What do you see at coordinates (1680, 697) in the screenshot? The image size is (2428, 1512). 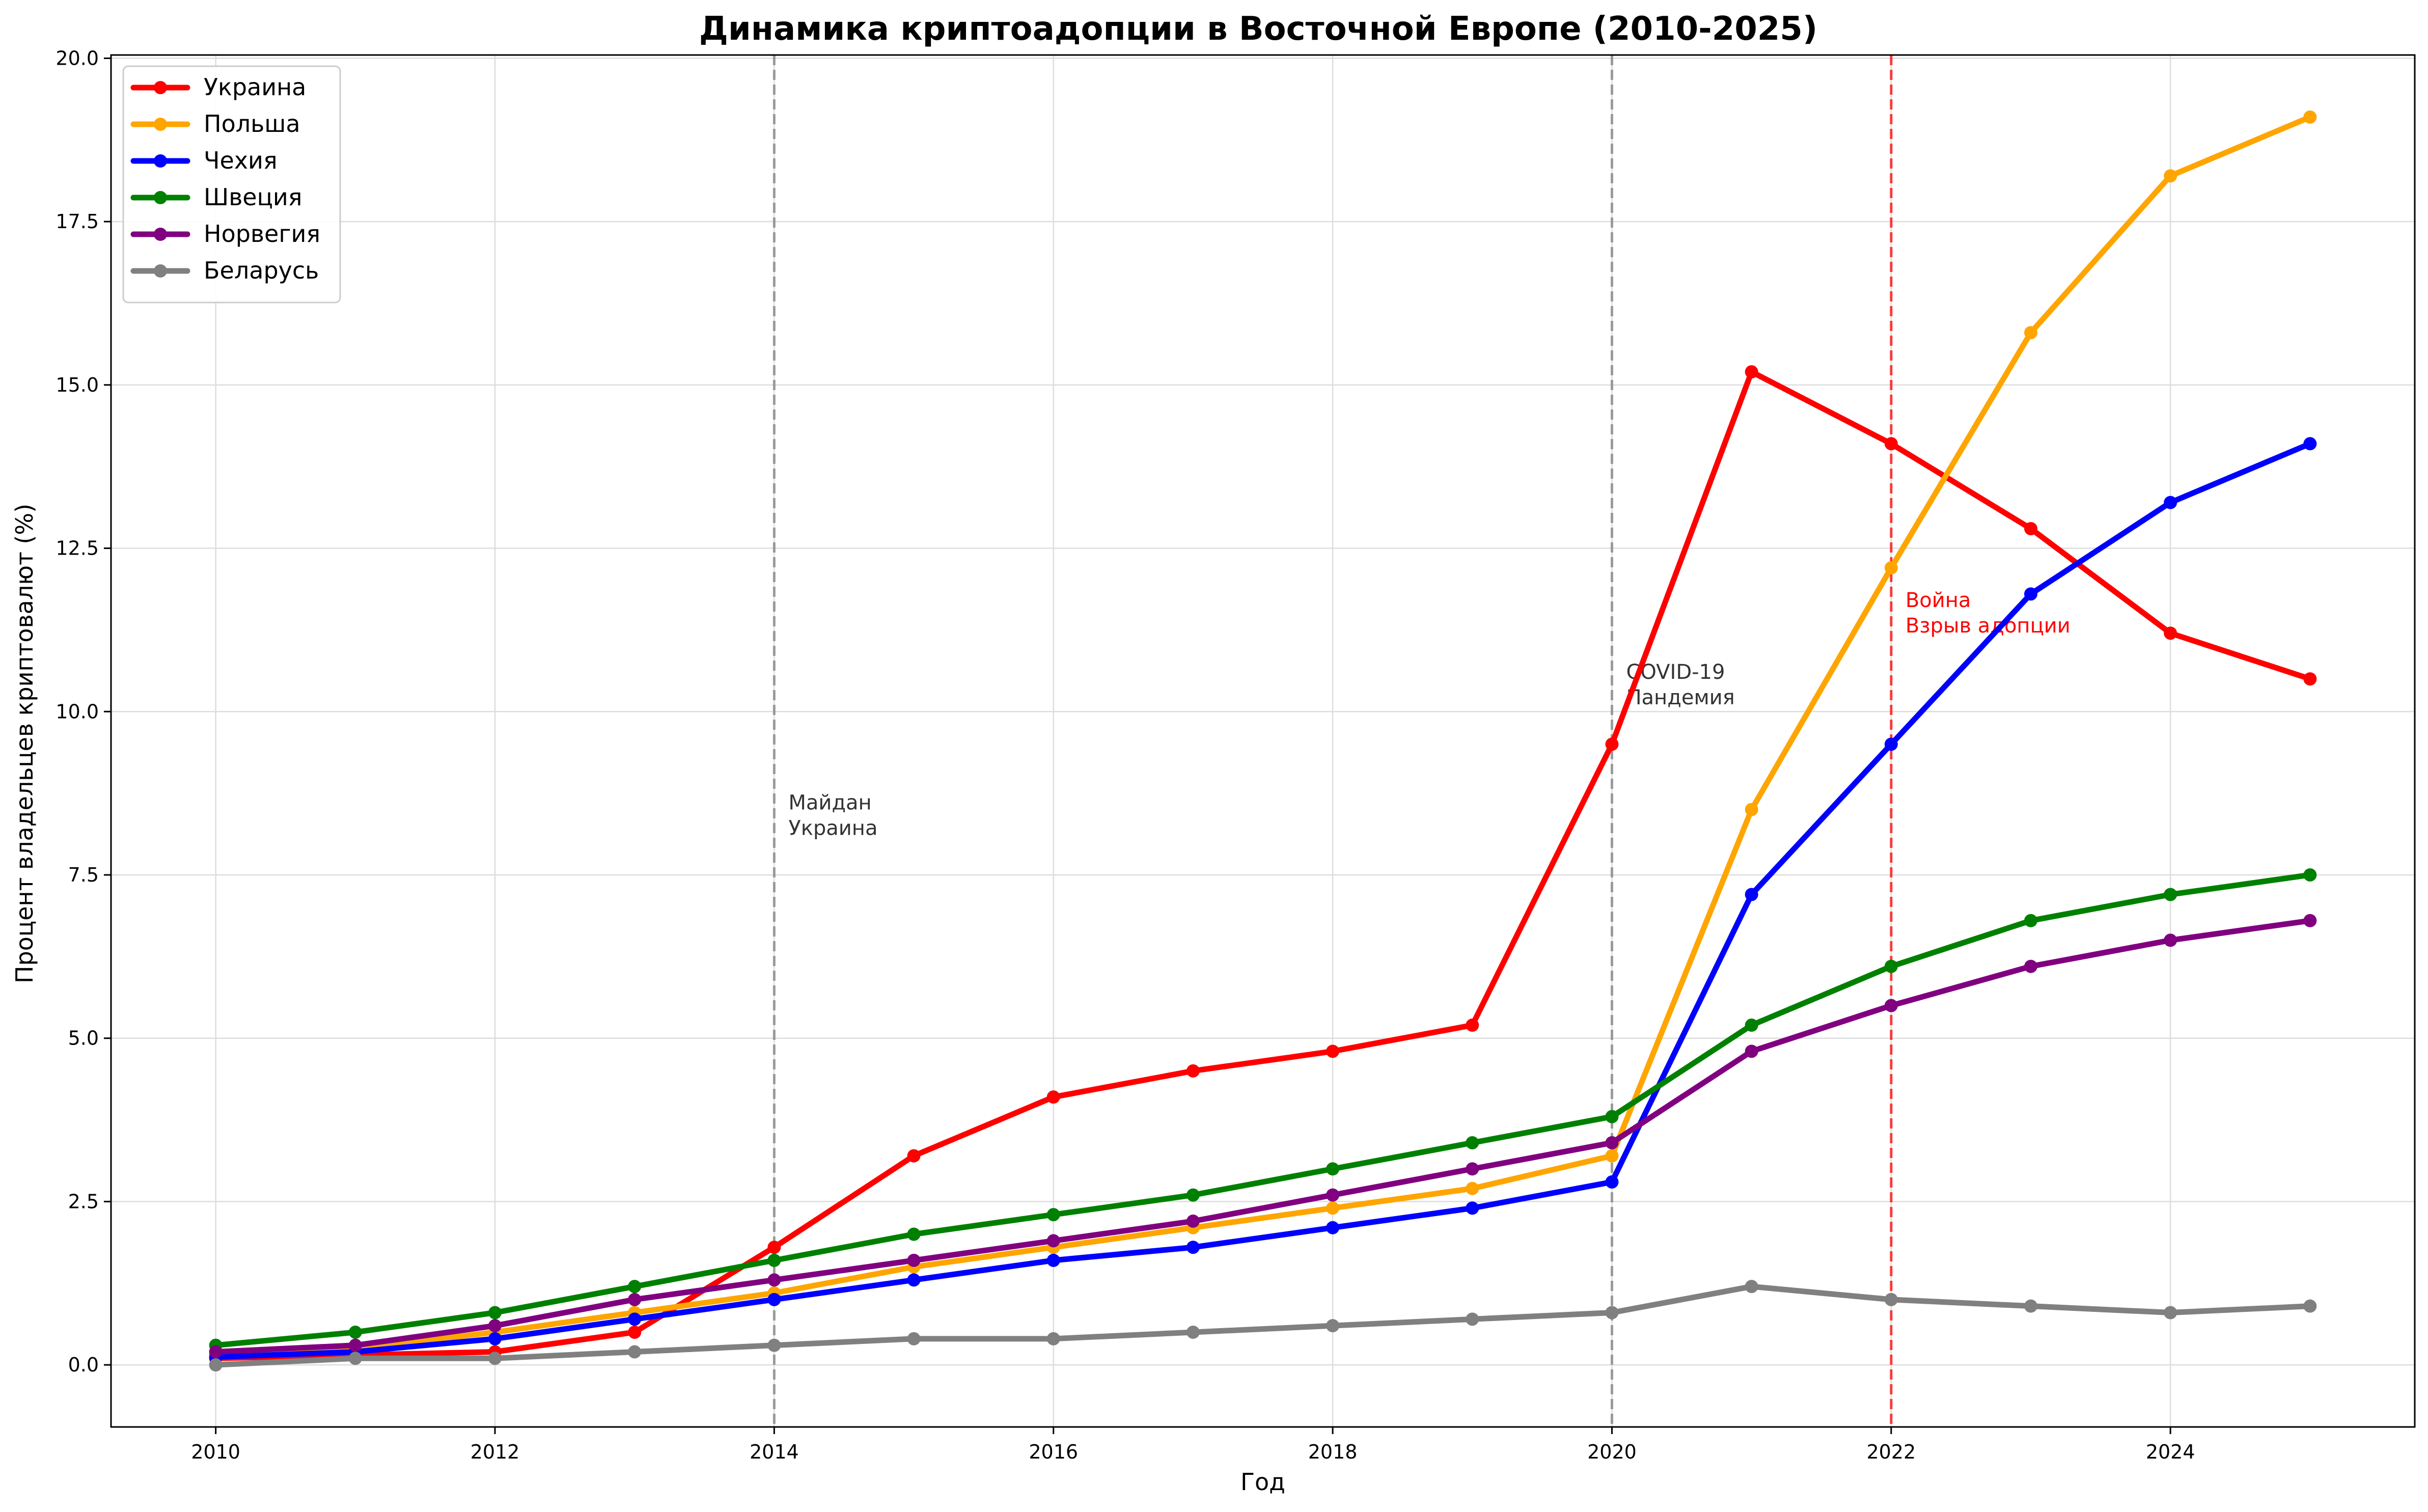 I see `event-annotation: Пандемия` at bounding box center [1680, 697].